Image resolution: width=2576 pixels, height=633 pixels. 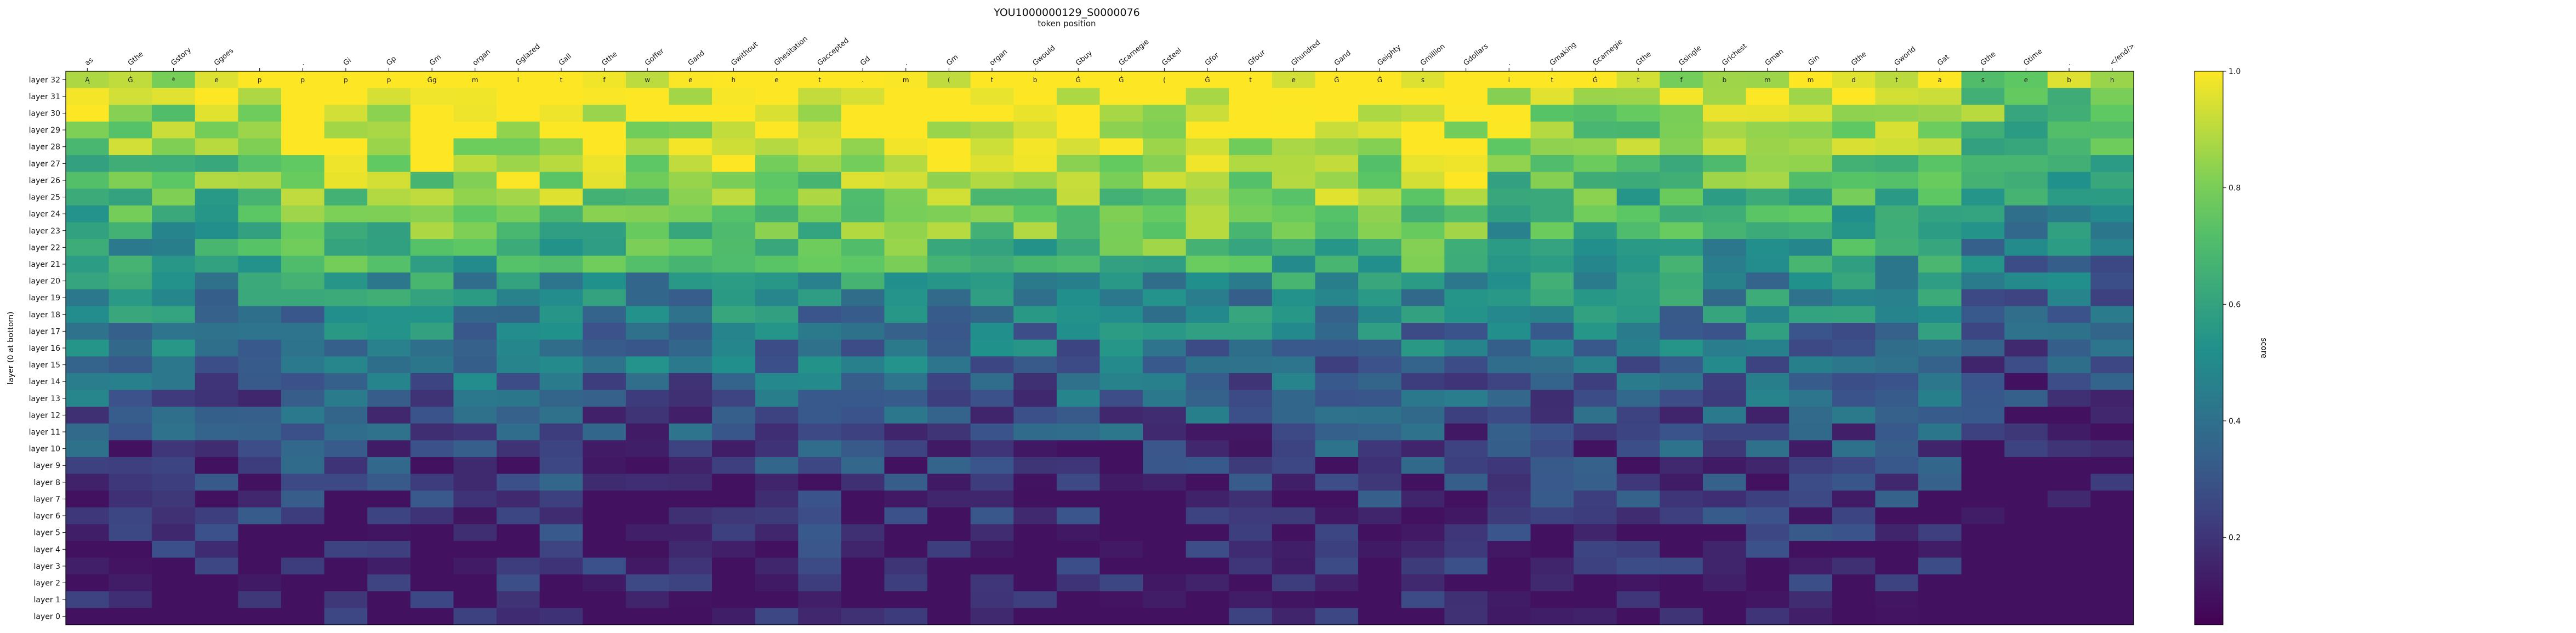 I want to click on y-tick-label: layer 32, so click(x=44, y=80).